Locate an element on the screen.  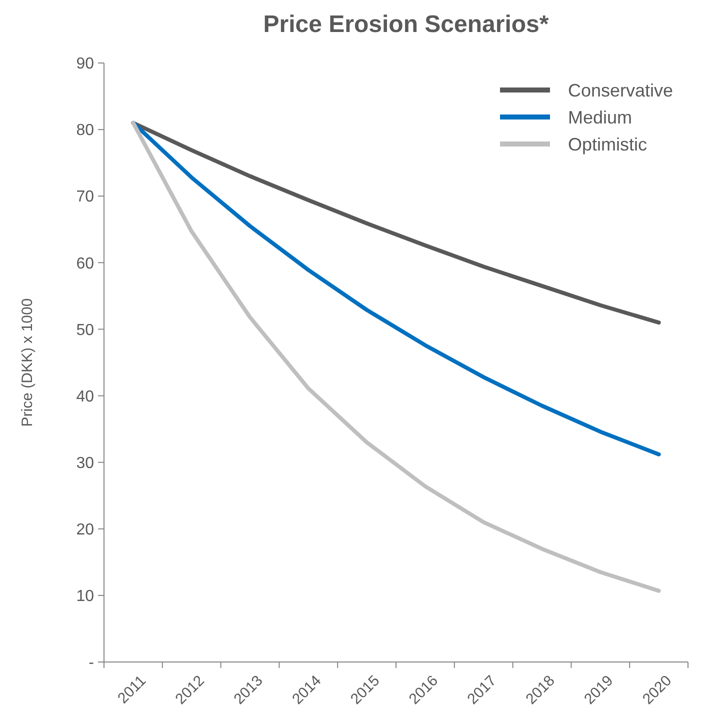
legend-label: Medium is located at coordinates (600, 117).